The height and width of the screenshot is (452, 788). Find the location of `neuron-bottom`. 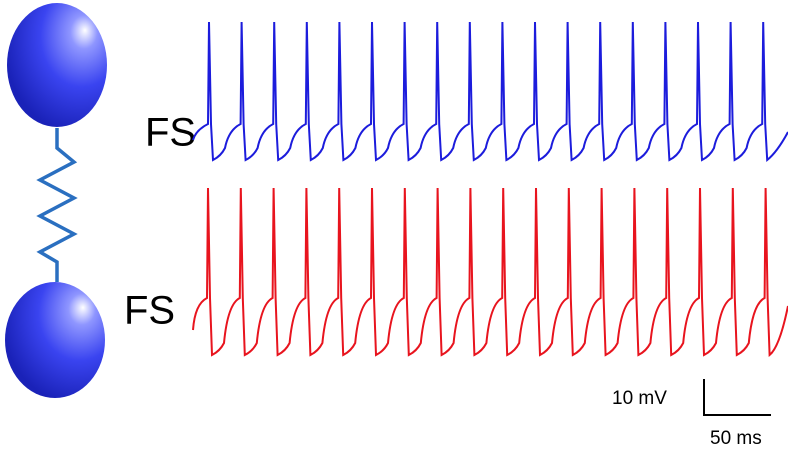

neuron-bottom is located at coordinates (55, 340).